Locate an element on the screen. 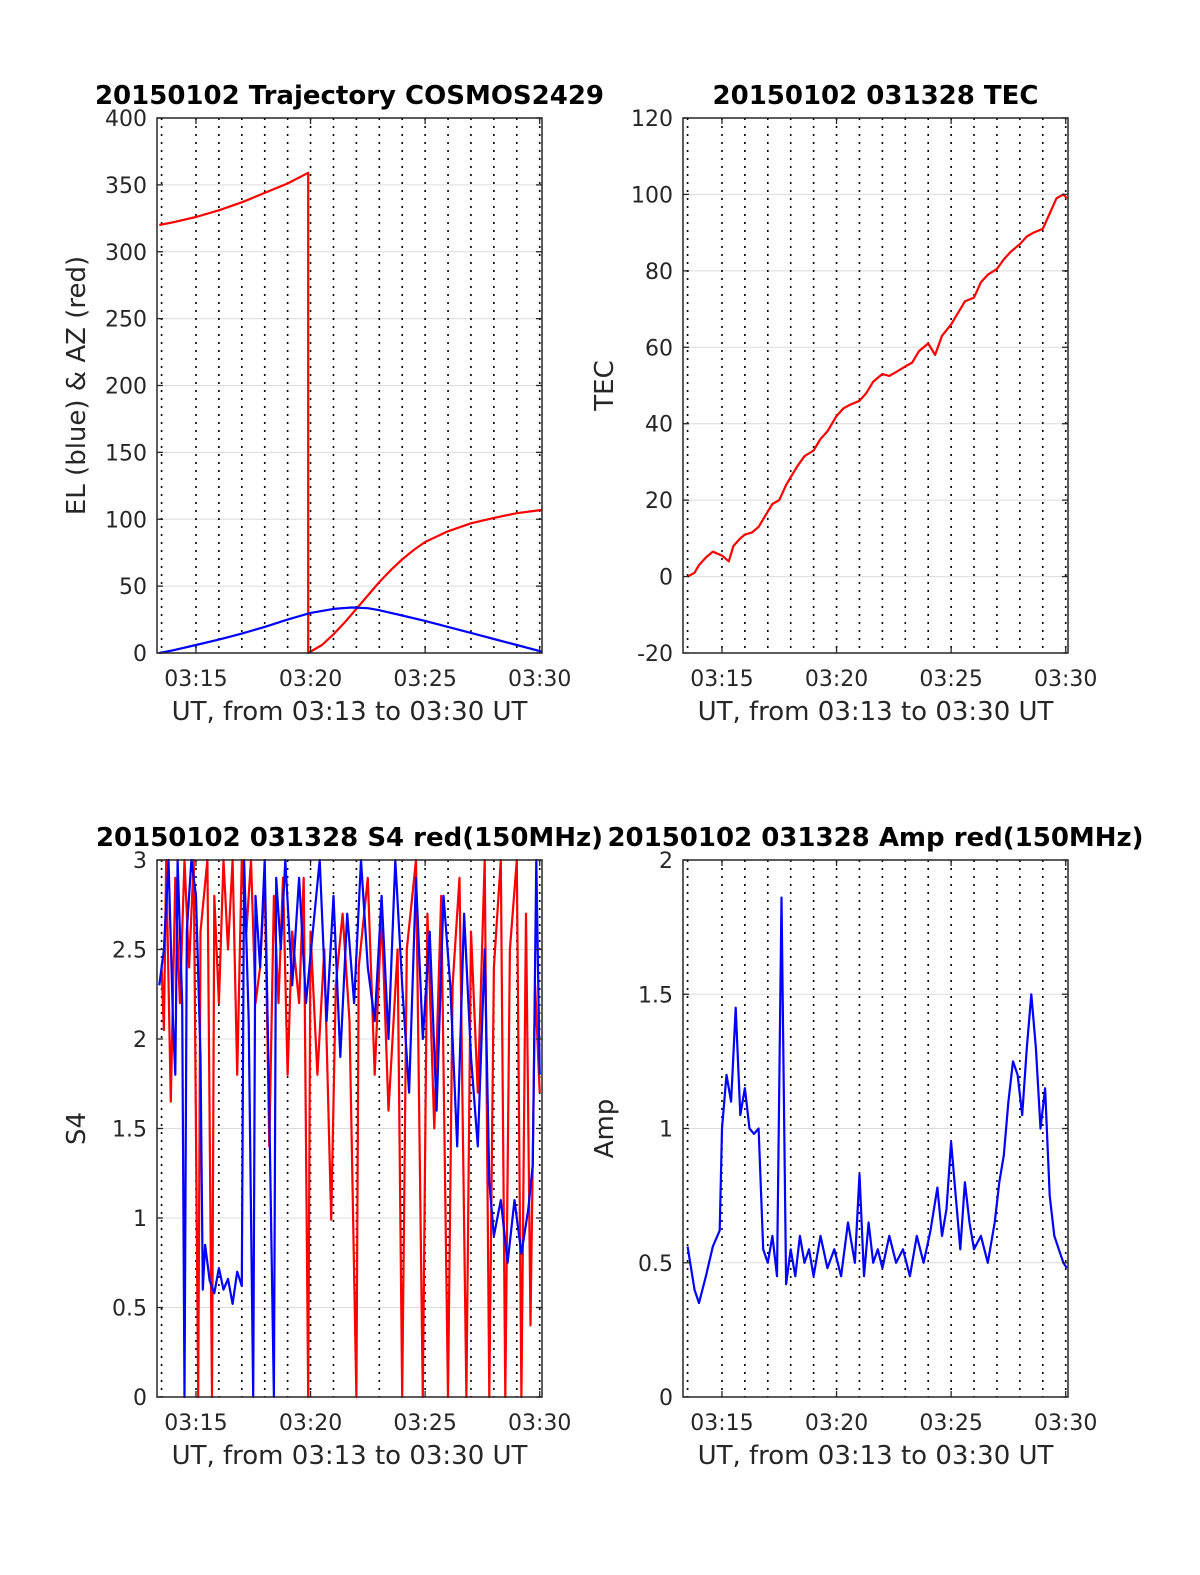 This screenshot has height=1575, width=1200. y-tick-label: 300 is located at coordinates (126, 253).